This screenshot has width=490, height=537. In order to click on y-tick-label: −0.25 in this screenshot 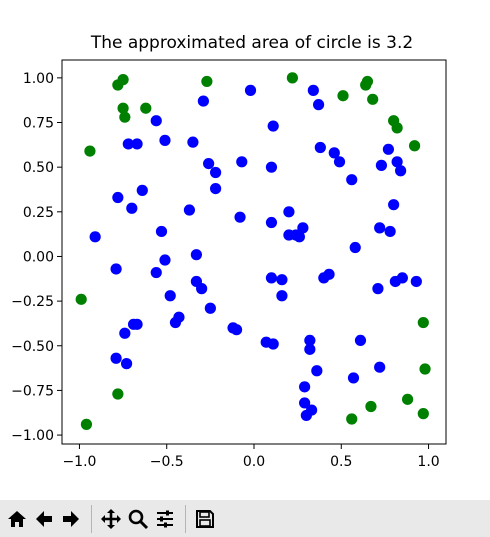, I will do `click(32, 302)`.